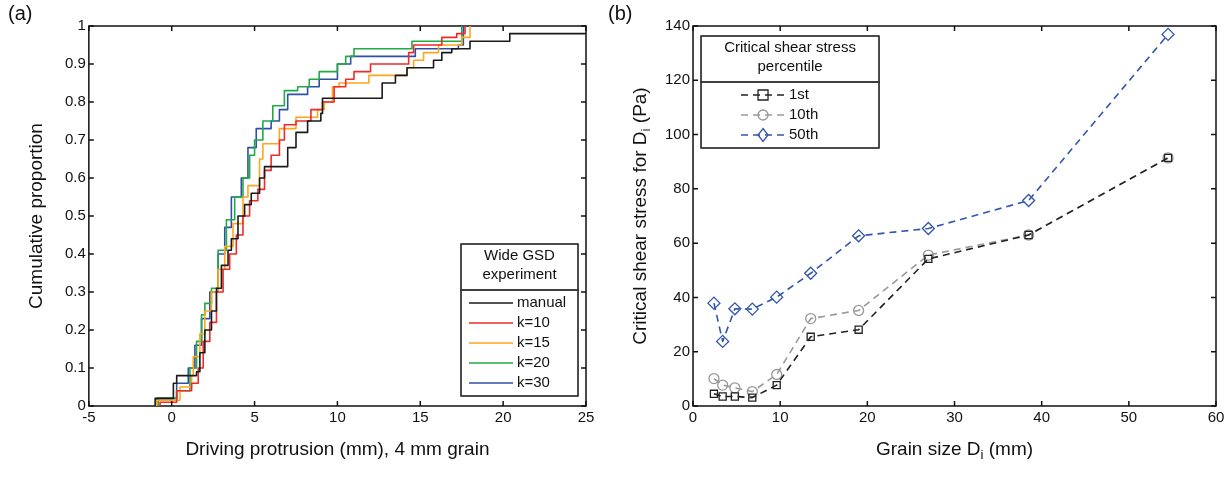 The image size is (1230, 488). I want to click on x-tick-label: 30, so click(954, 417).